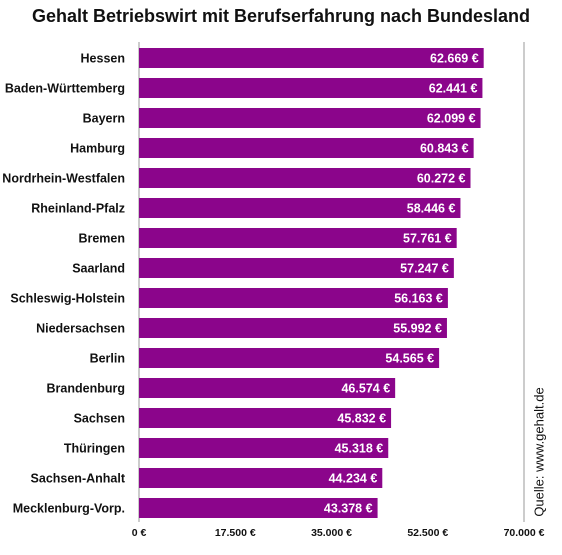 This screenshot has height=555, width=562. Describe the element at coordinates (139, 533) in the screenshot. I see `x-tick-label: 0 €` at that location.